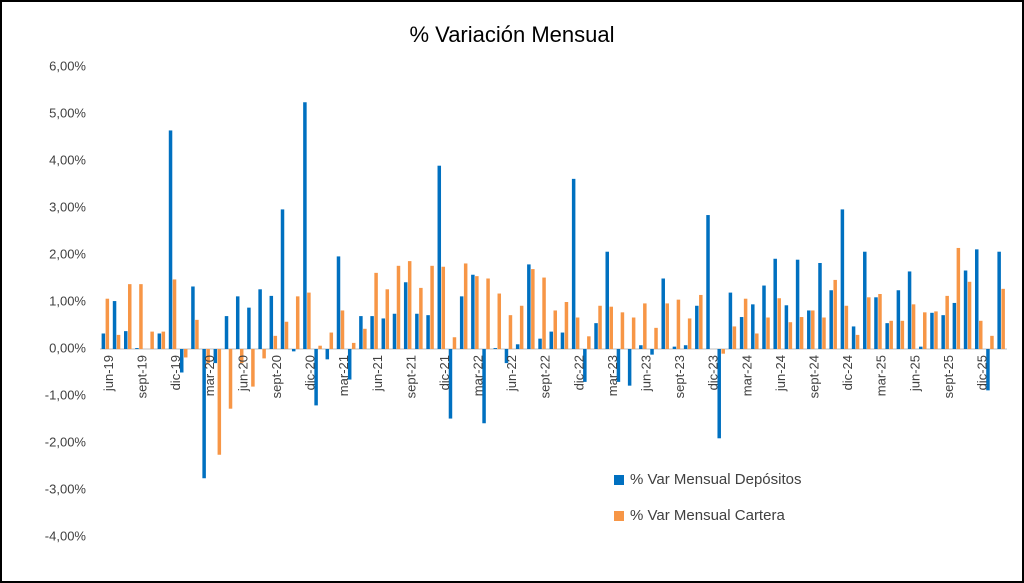  I want to click on legend-label: % Var Mensual Depósitos, so click(715, 479).